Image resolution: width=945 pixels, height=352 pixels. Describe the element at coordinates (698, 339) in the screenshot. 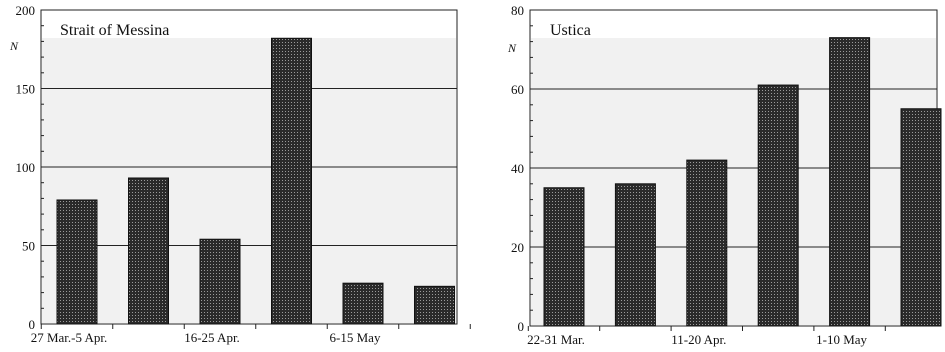

I see `x-tick-label: 11-20 Apr.` at that location.